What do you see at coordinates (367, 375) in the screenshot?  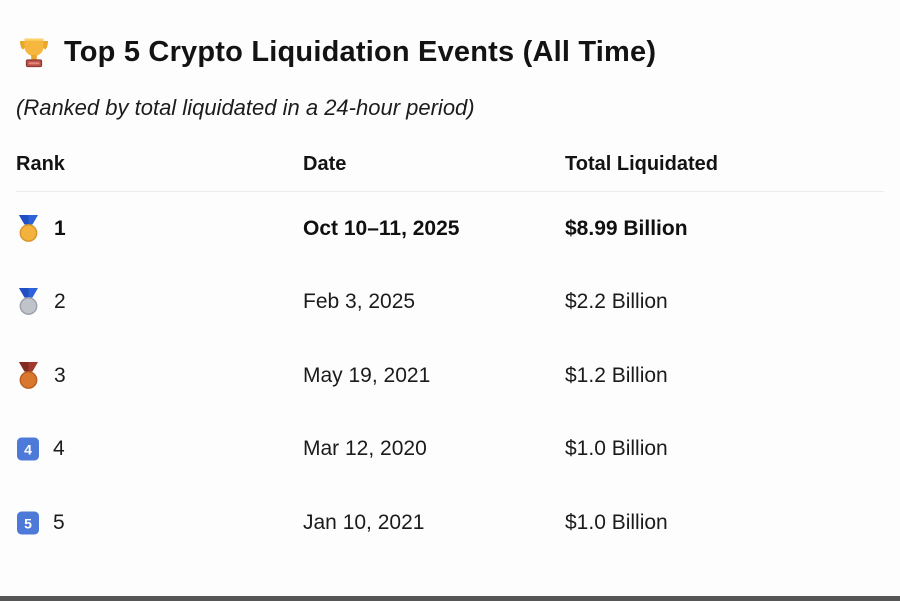 I see `date-cell: May 19, 2021` at bounding box center [367, 375].